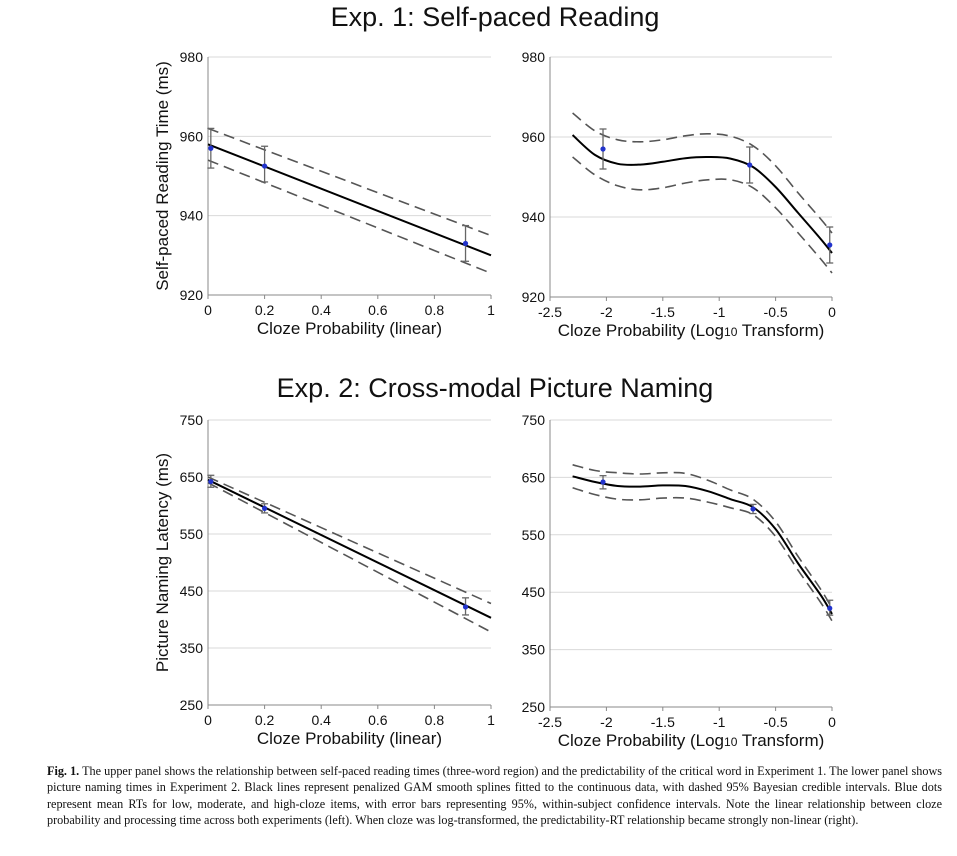 The image size is (957, 856). What do you see at coordinates (162, 176) in the screenshot?
I see `y-axis-label: Self-paced Reading Time (ms)` at bounding box center [162, 176].